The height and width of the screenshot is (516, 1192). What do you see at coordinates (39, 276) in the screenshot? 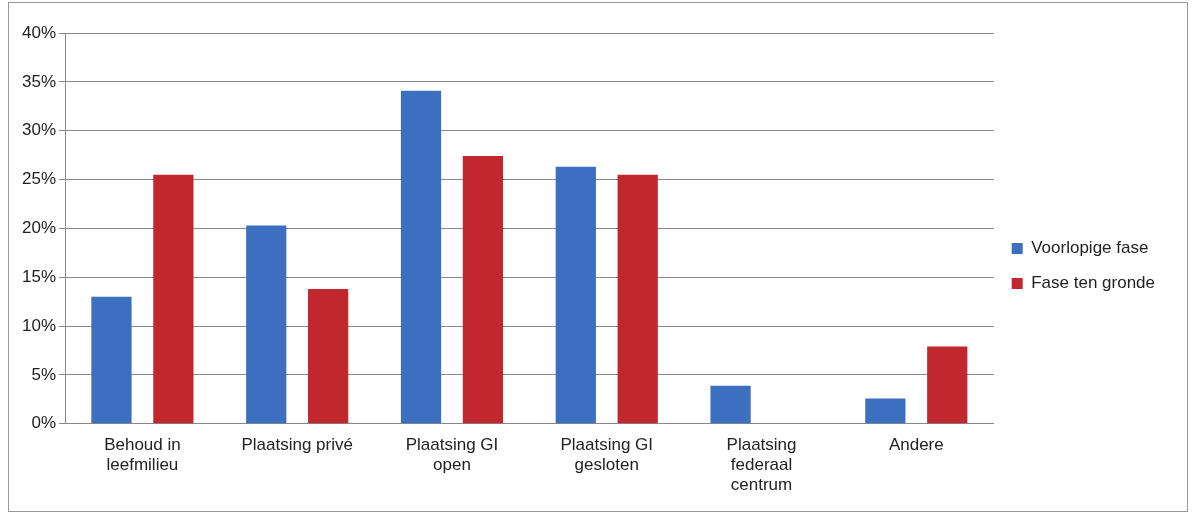
I see `y-tick-label: 15%` at bounding box center [39, 276].